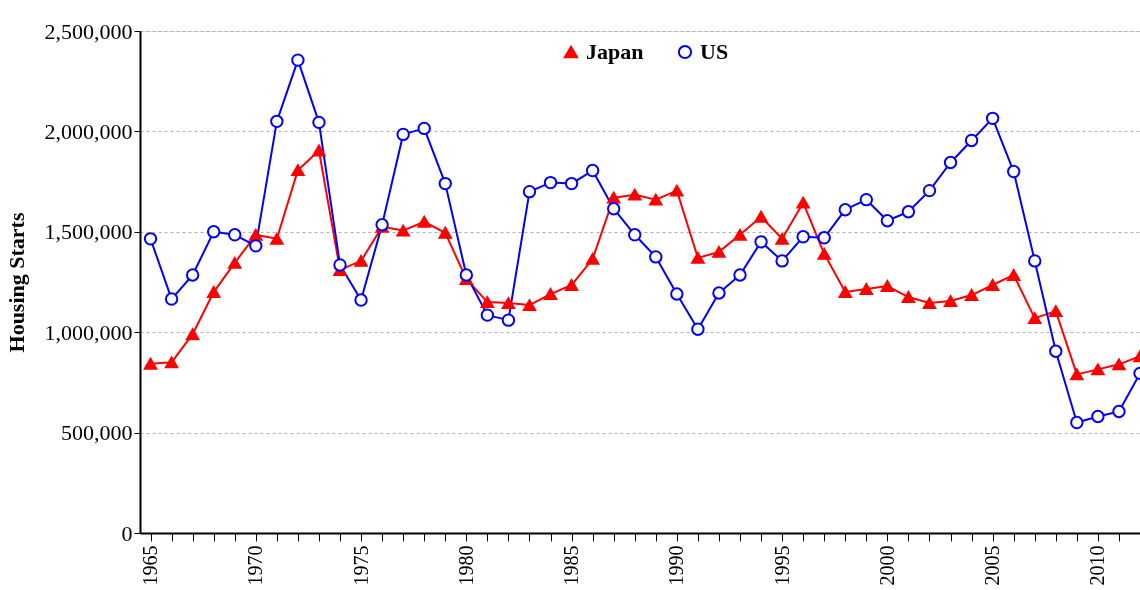  I want to click on x-tick-label: 1970, so click(255, 565).